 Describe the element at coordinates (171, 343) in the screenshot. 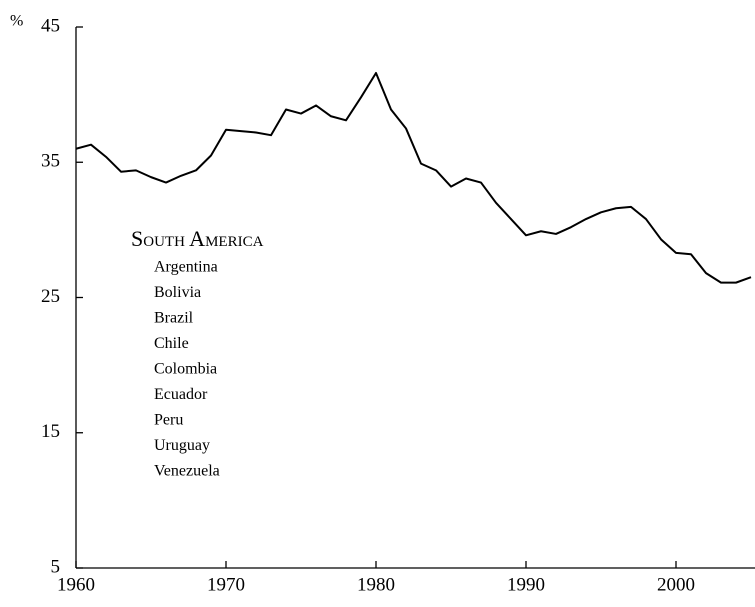

I see `country-label: Chile` at that location.